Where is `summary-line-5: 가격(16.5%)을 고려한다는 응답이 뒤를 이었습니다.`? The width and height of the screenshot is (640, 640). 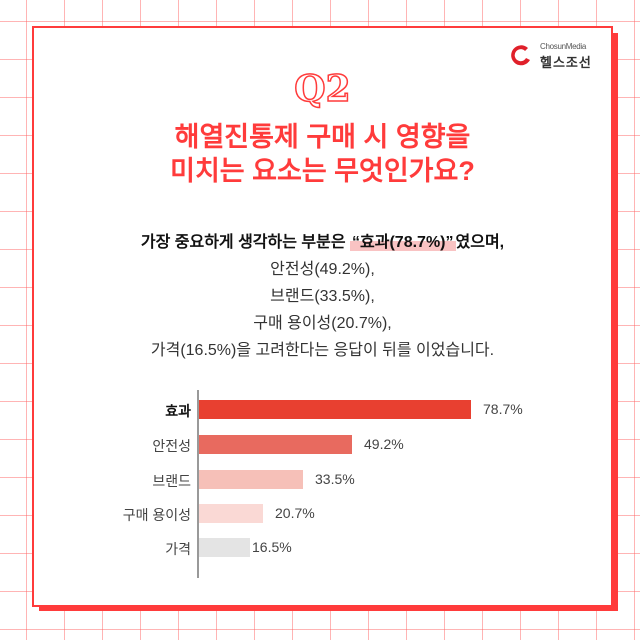 summary-line-5: 가격(16.5%)을 고려한다는 응답이 뒤를 이었습니다. is located at coordinates (322, 350).